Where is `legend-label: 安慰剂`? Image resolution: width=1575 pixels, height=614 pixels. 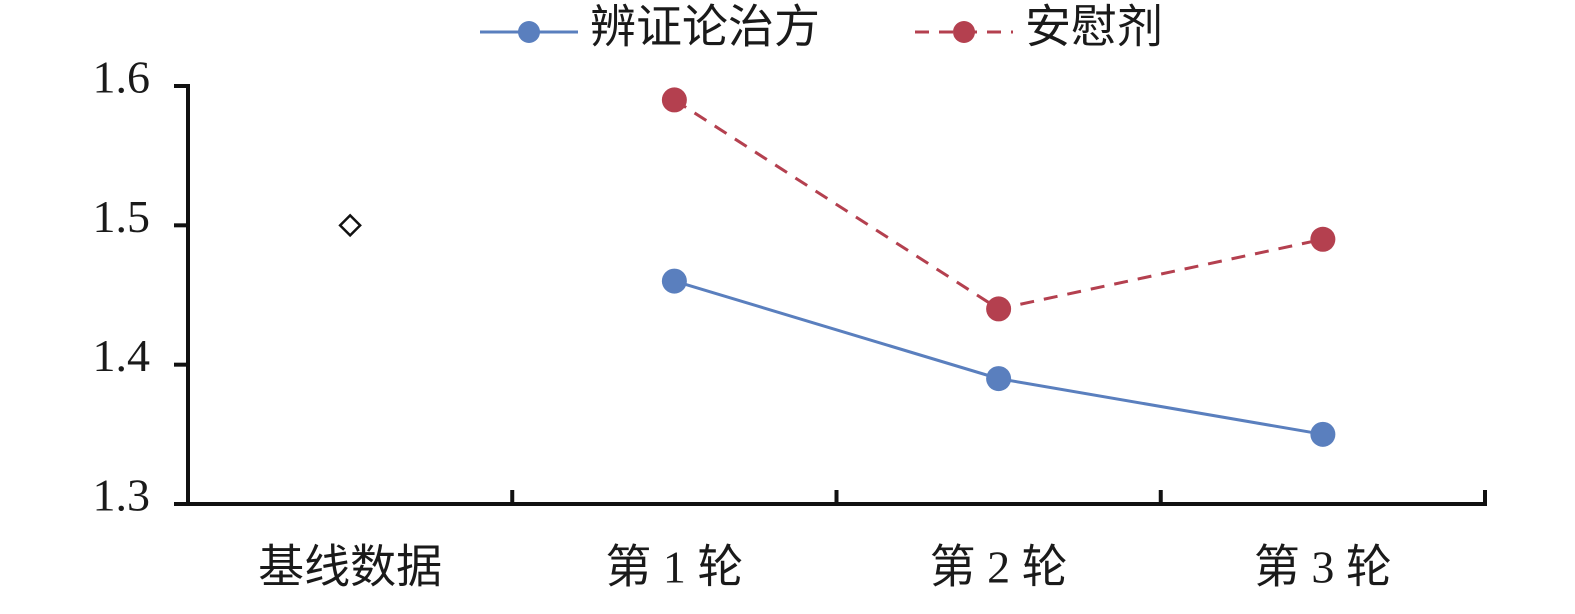
legend-label: 安慰剂 is located at coordinates (1094, 27).